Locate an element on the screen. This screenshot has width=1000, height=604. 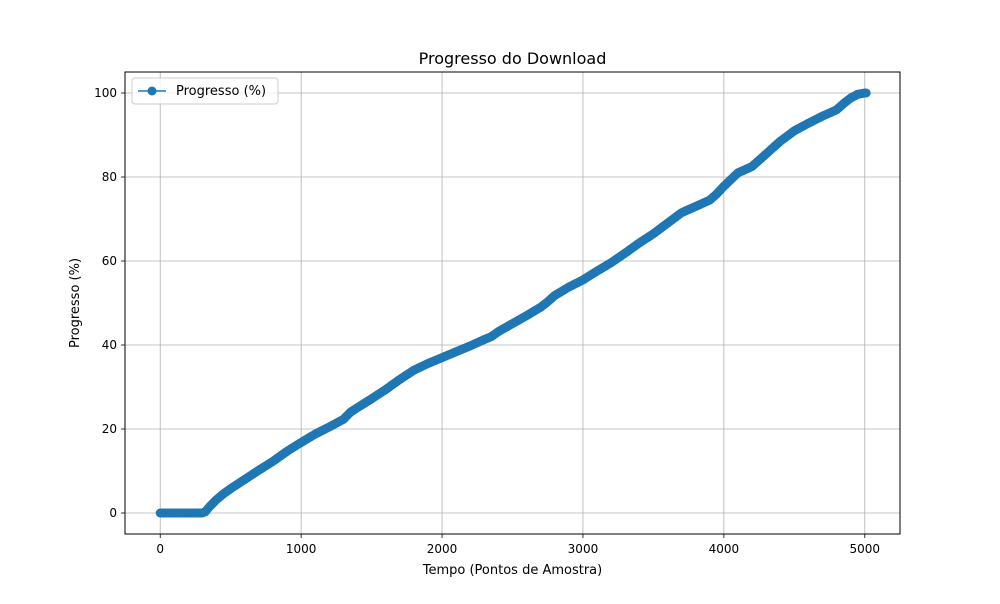
legend: Progresso (%) is located at coordinates (205, 91).